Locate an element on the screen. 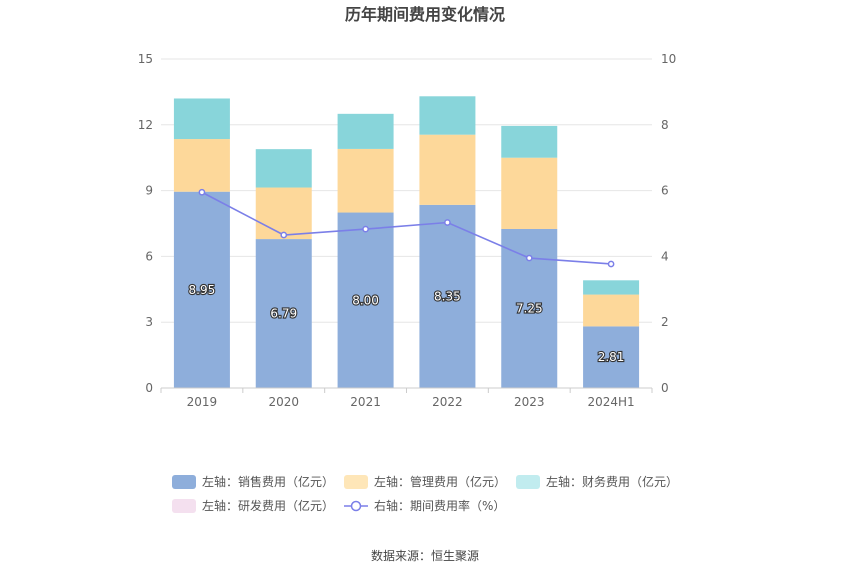 The image size is (850, 575). y-left-tick-label: 0 is located at coordinates (149, 388).